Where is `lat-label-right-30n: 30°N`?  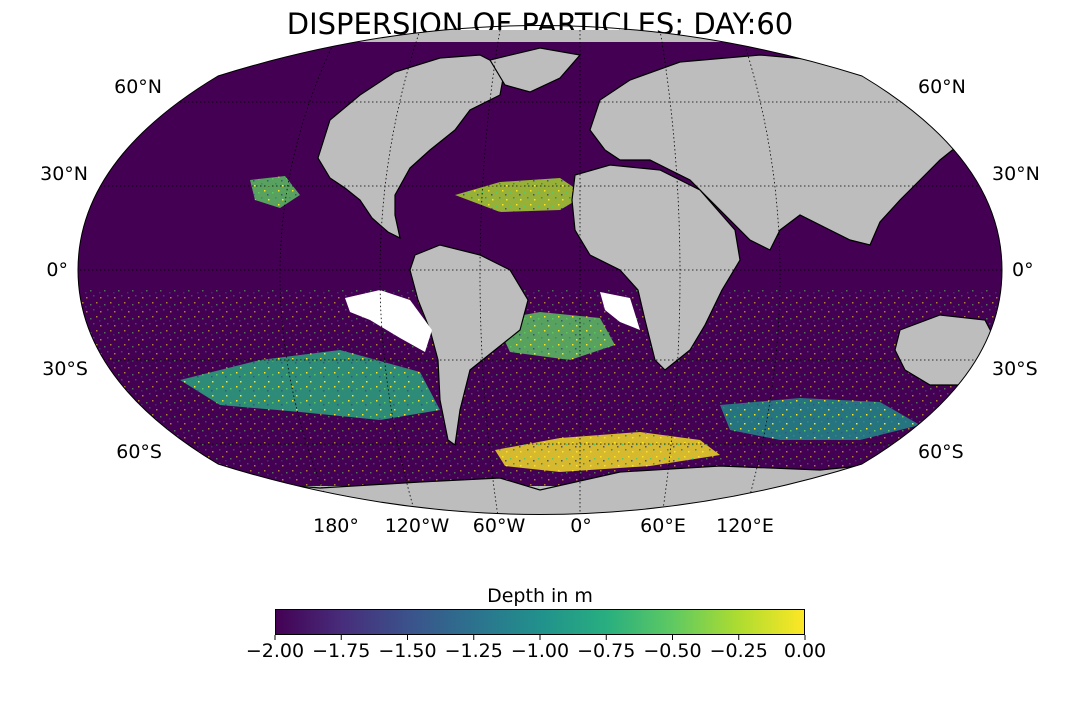 lat-label-right-30n: 30°N is located at coordinates (1016, 174).